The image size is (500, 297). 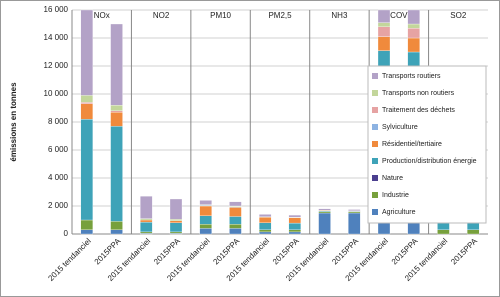 I want to click on legend-label: Sylviculture, so click(x=400, y=127).